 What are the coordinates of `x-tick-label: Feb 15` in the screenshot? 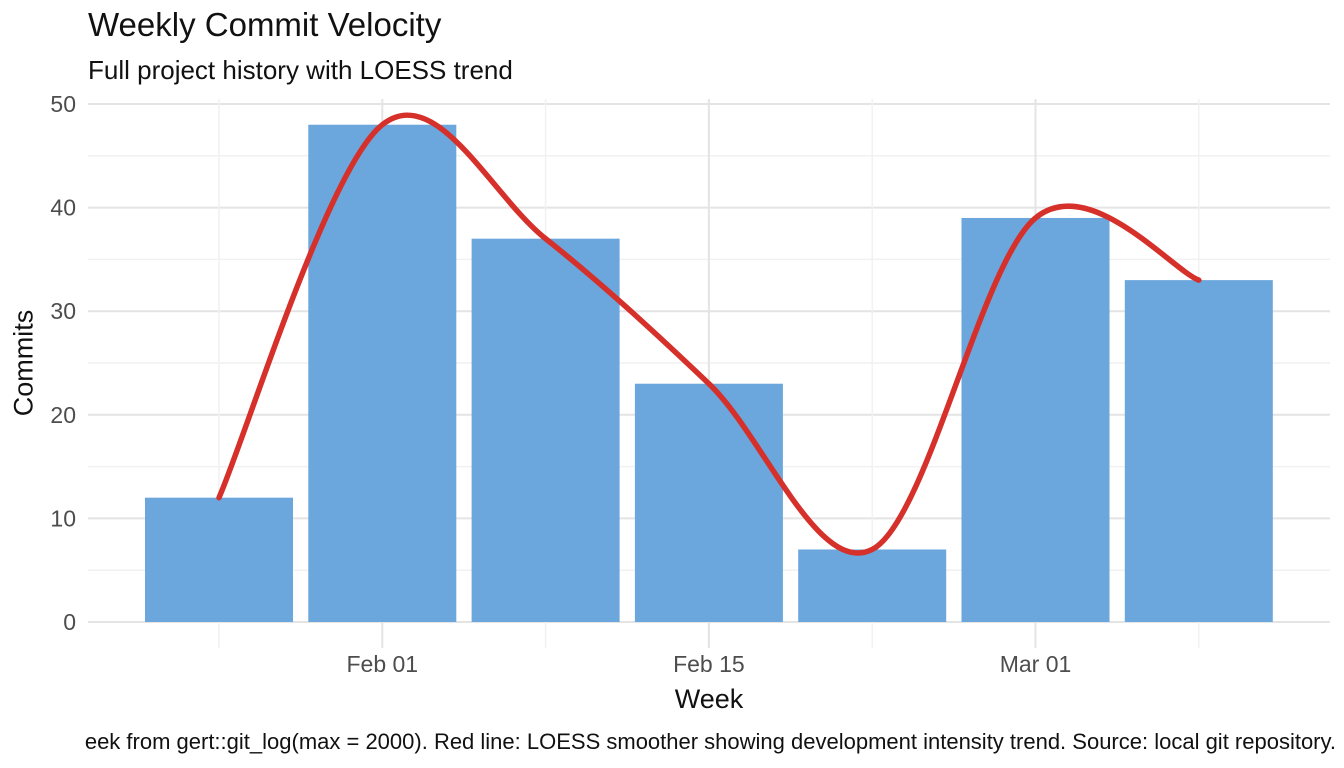 It's located at (709, 664).